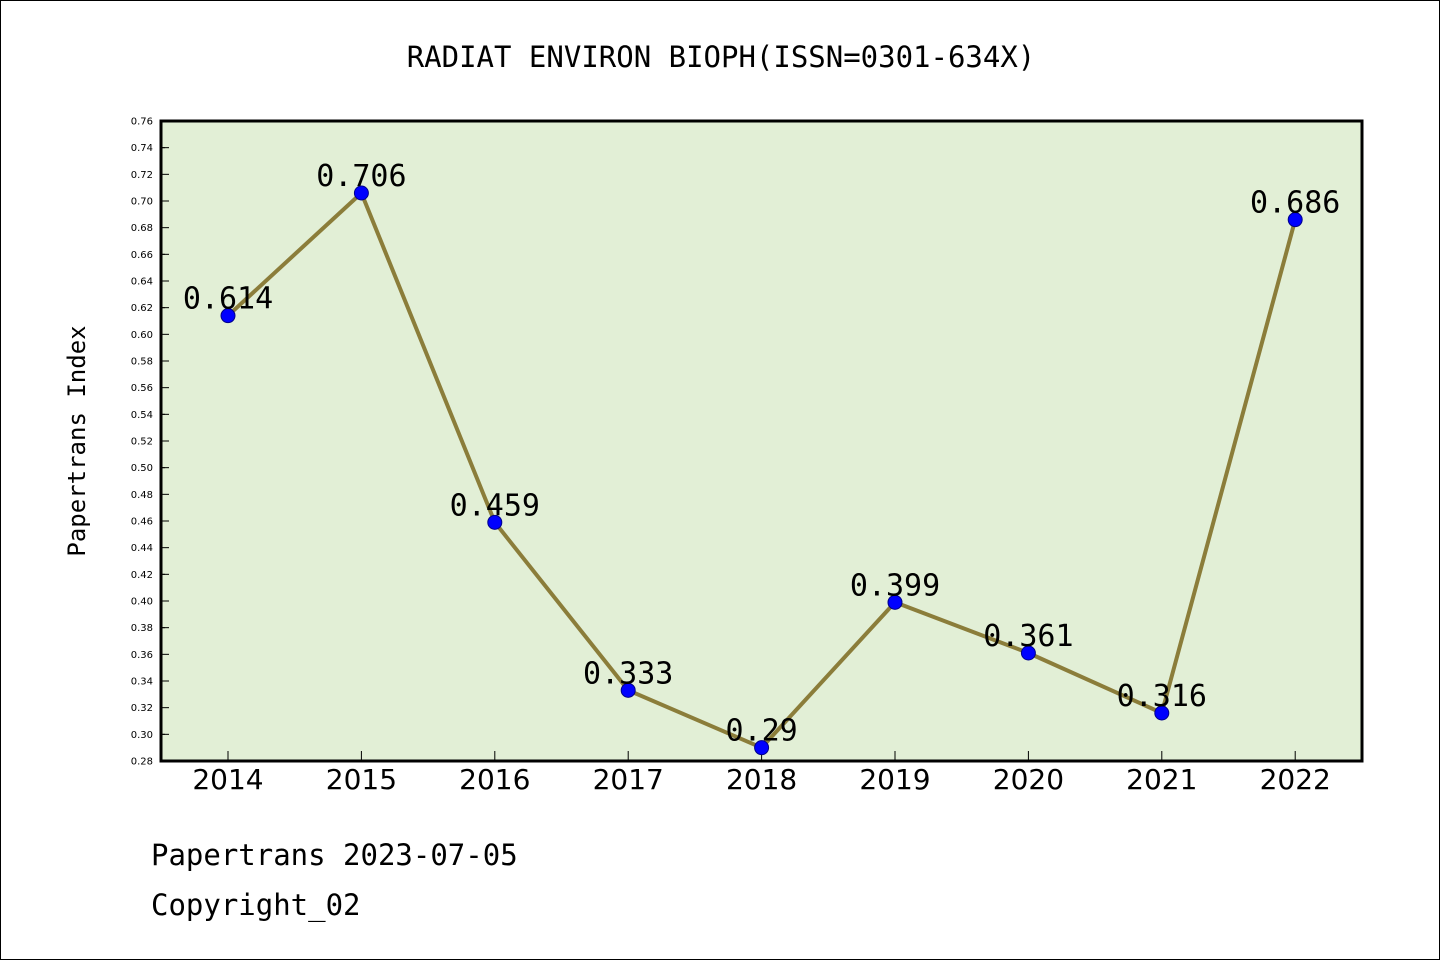  What do you see at coordinates (142, 522) in the screenshot?
I see `y-tick-label: 0.46` at bounding box center [142, 522].